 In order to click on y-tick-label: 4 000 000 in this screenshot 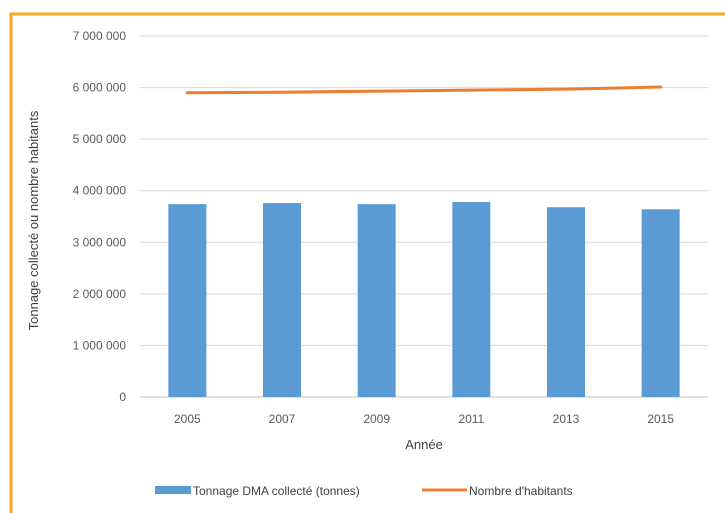, I will do `click(100, 191)`.